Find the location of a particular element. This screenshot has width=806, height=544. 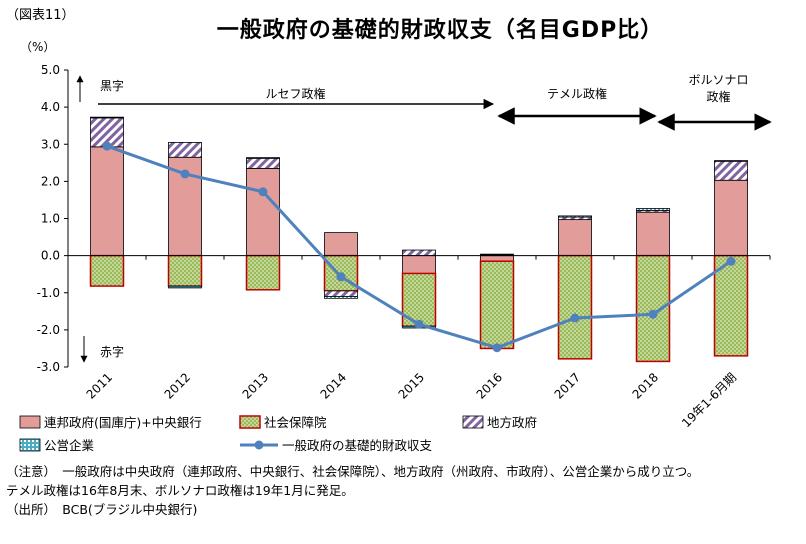

bar-1-2013 is located at coordinates (263, 212).